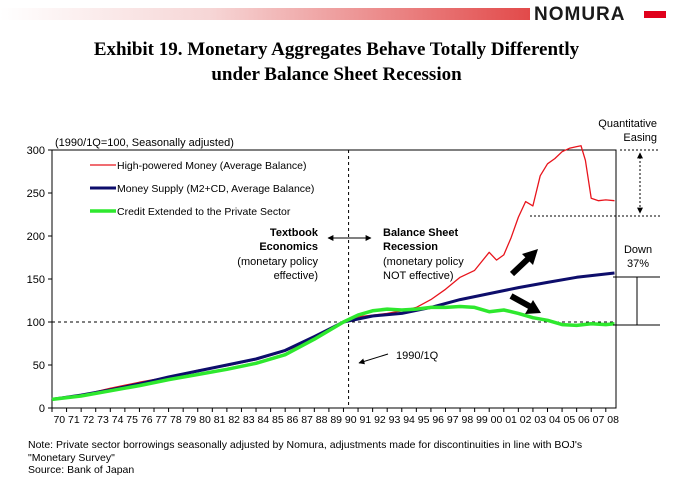 The height and width of the screenshot is (481, 673). What do you see at coordinates (570, 420) in the screenshot?
I see `x-tick-label: 05` at bounding box center [570, 420].